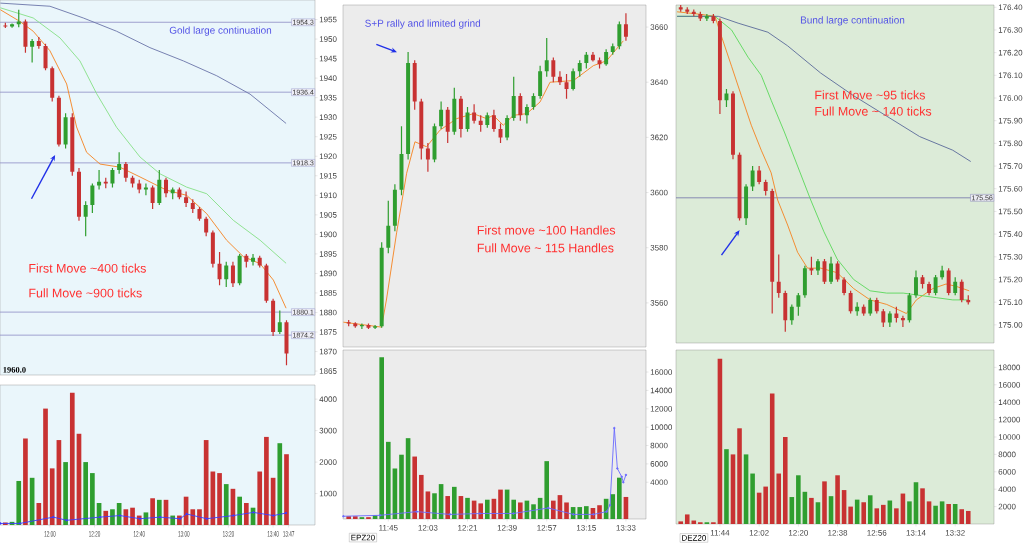 This screenshot has width=1024, height=546. What do you see at coordinates (852, 21) in the screenshot?
I see `text: Bund large continuation` at bounding box center [852, 21].